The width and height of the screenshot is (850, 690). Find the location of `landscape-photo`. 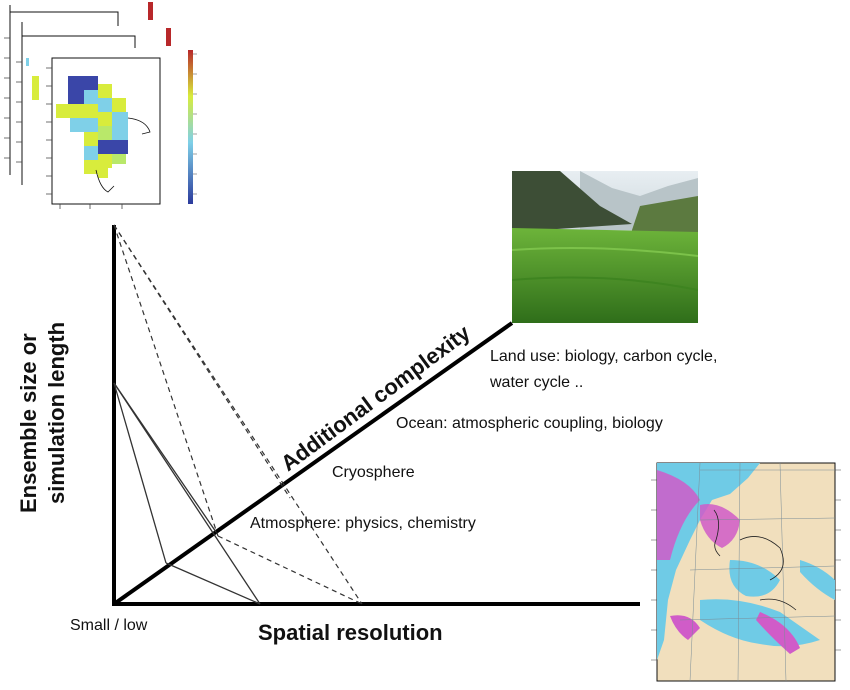

landscape-photo is located at coordinates (605, 247).